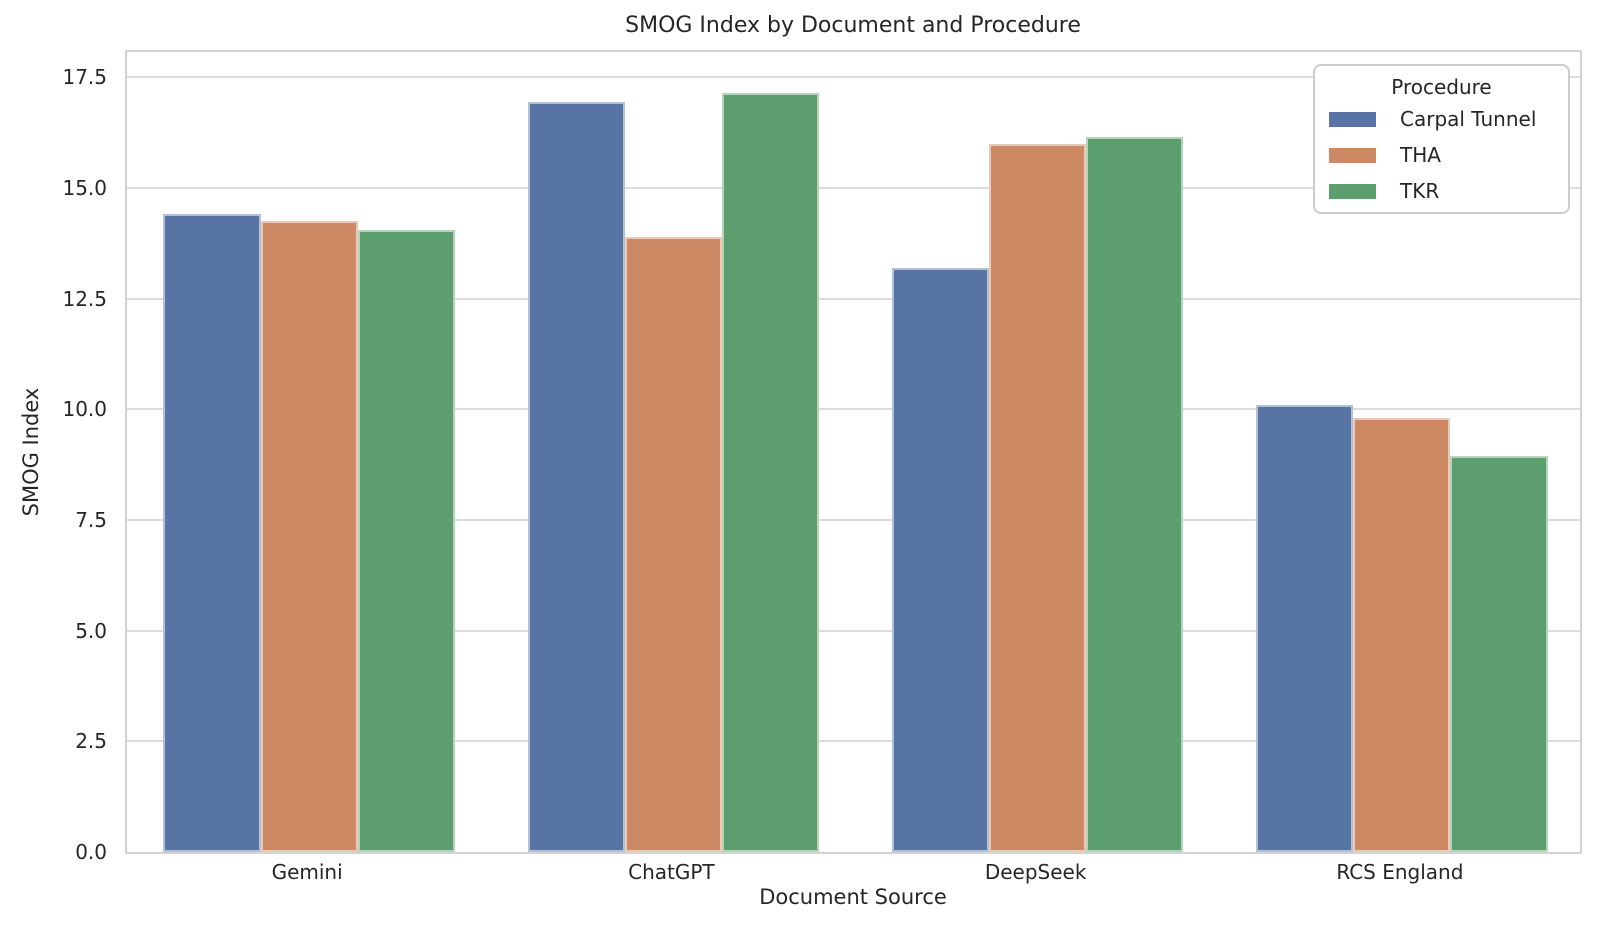 The height and width of the screenshot is (950, 1600). What do you see at coordinates (1441, 155) in the screenshot?
I see `legend-item-tha: THA` at bounding box center [1441, 155].